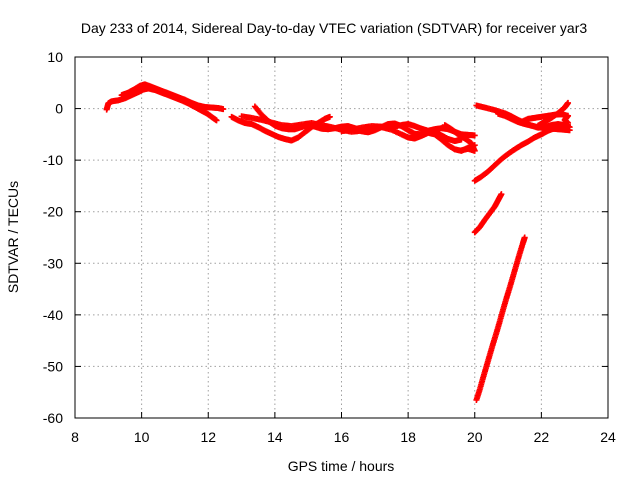  What do you see at coordinates (608, 437) in the screenshot?
I see `x-tick-label: 24` at bounding box center [608, 437].